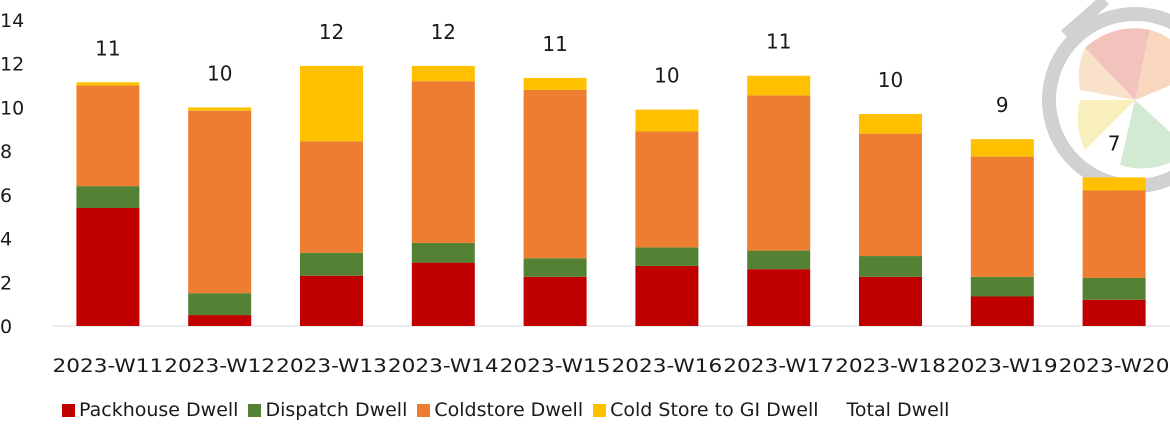 The width and height of the screenshot is (1170, 424). Describe the element at coordinates (667, 366) in the screenshot. I see `x-tick-label: 2023-W16` at that location.